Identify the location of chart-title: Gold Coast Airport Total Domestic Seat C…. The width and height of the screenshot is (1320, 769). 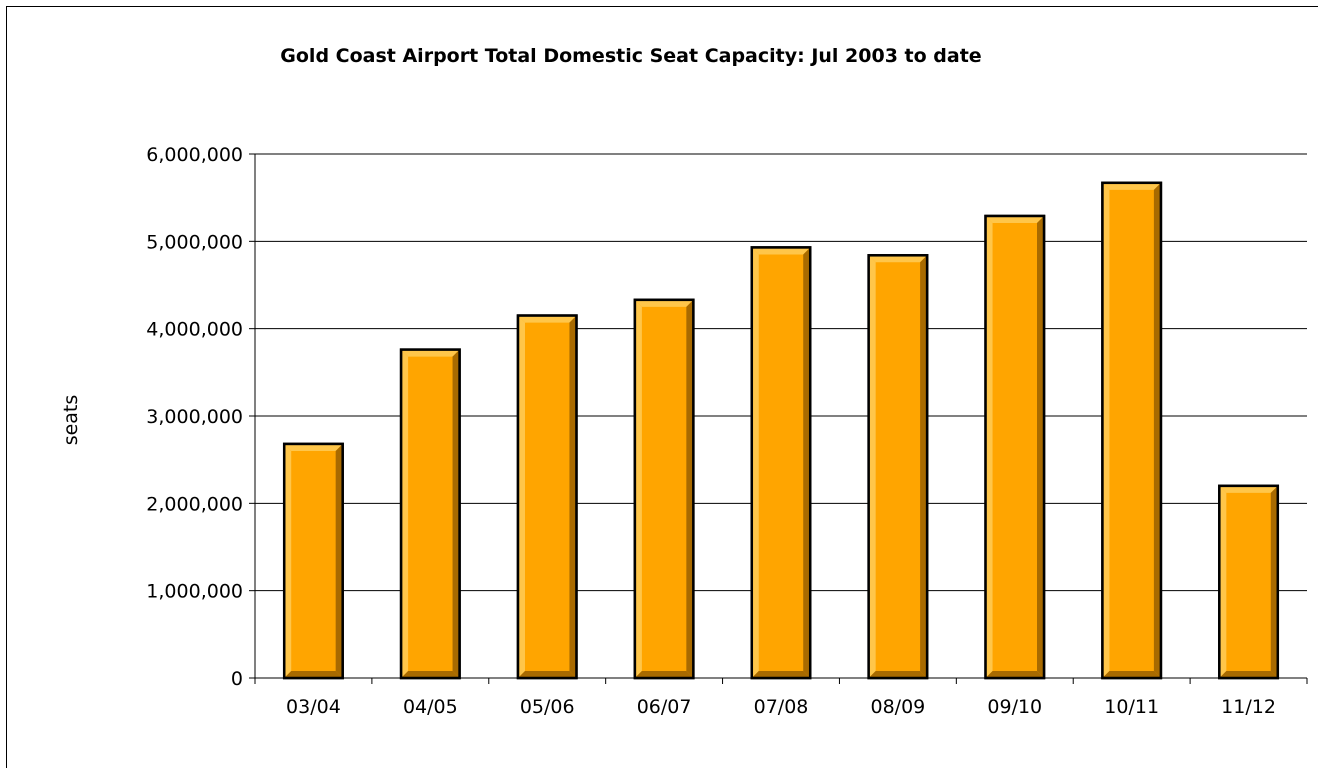
(630, 56).